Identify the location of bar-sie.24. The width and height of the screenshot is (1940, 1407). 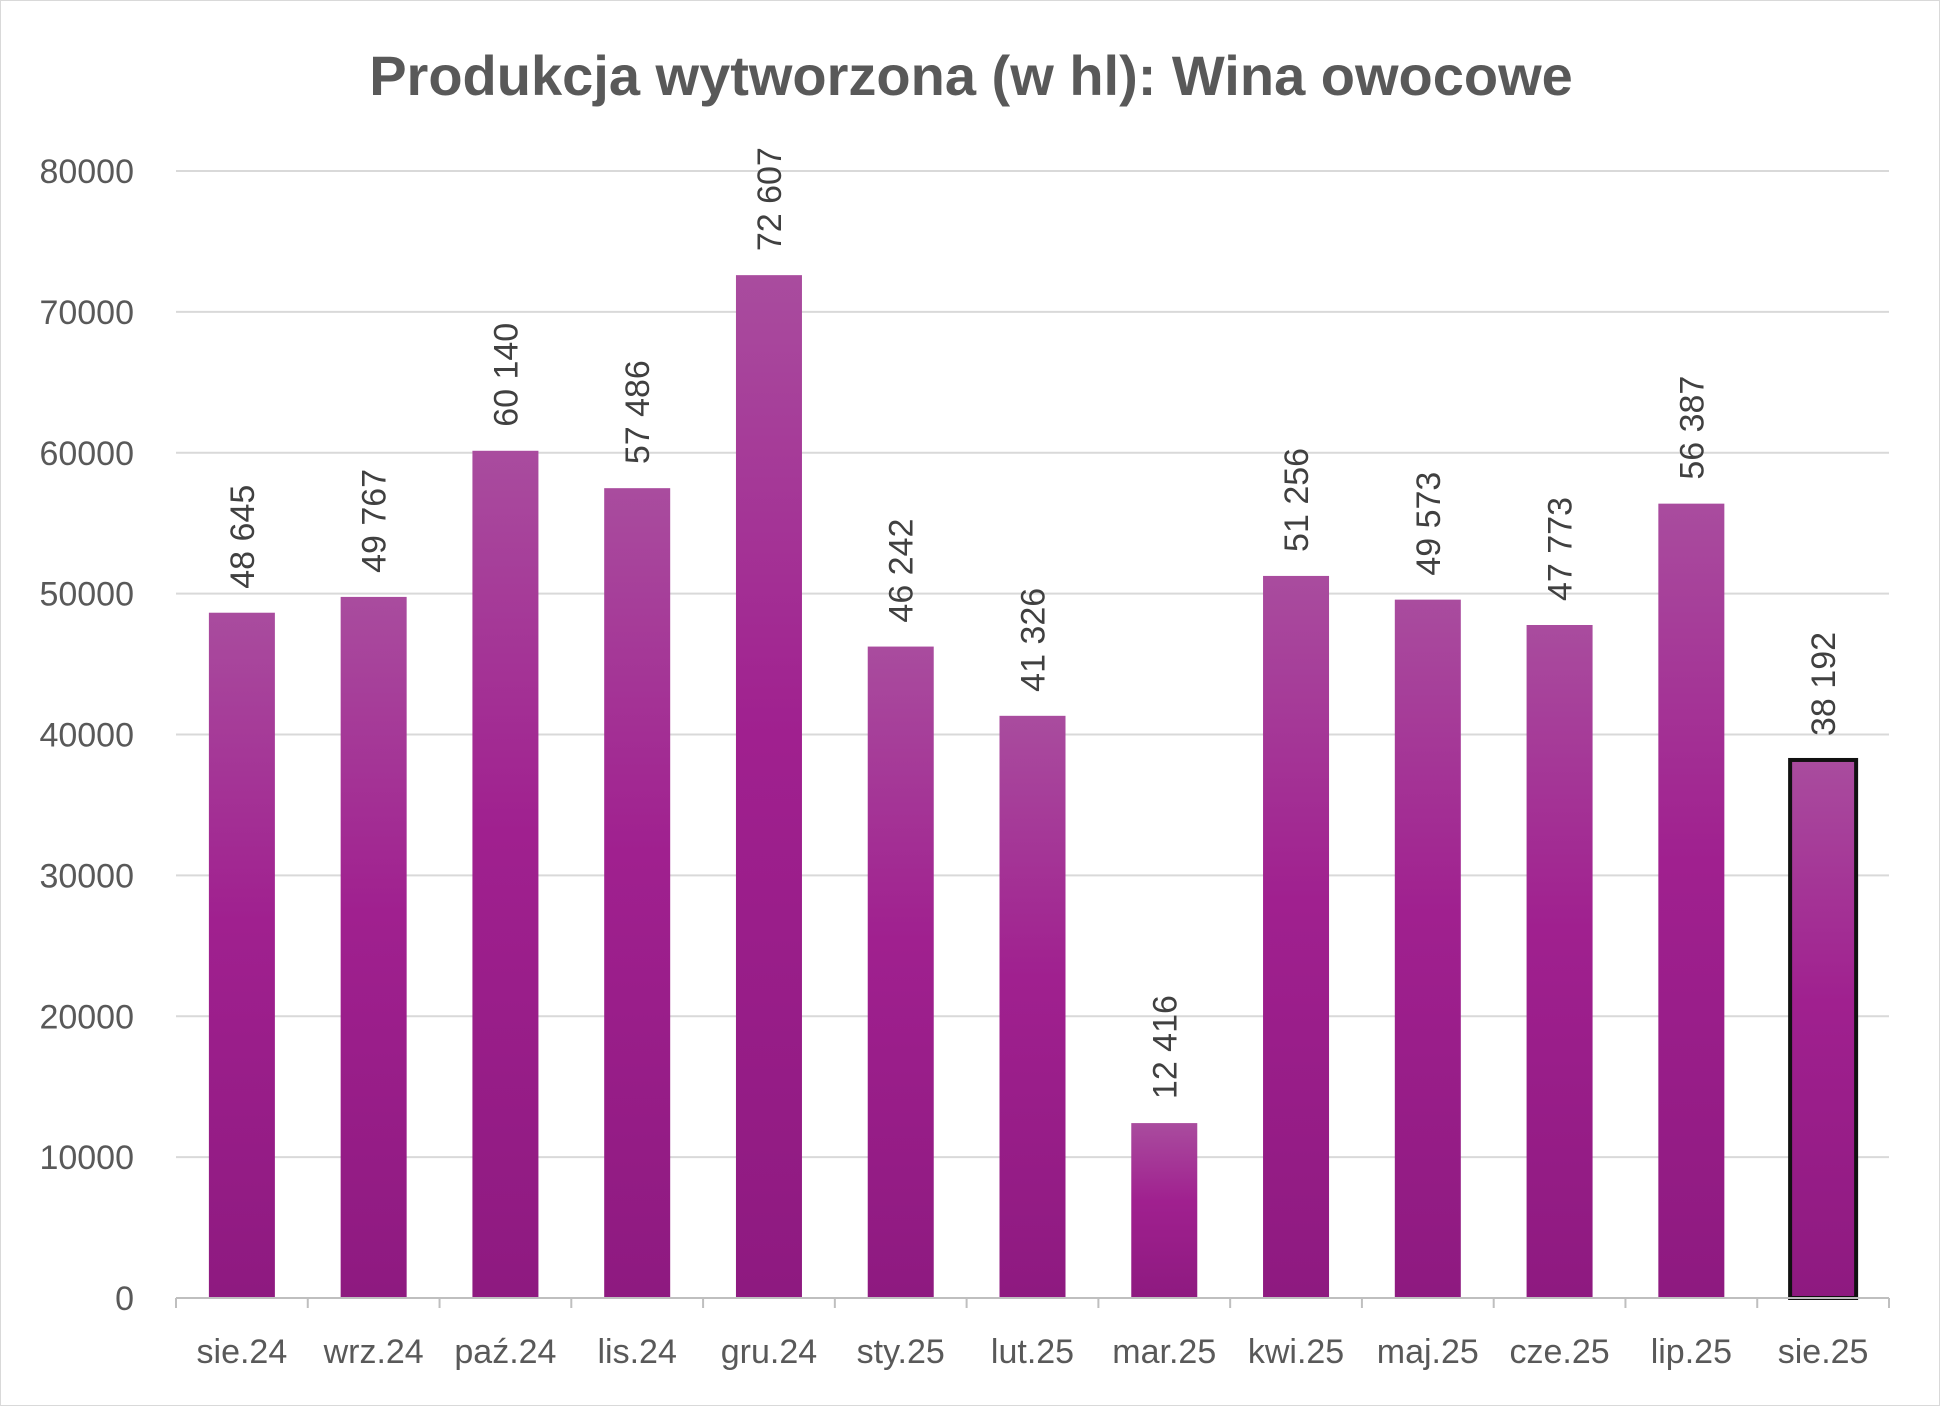
(241, 955).